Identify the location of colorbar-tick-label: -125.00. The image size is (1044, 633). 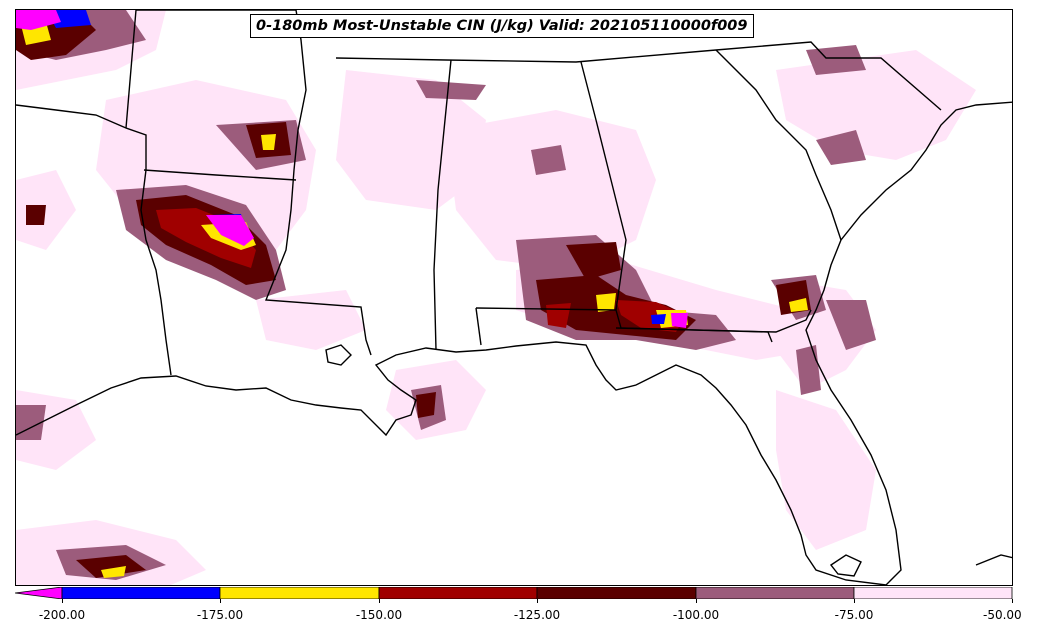
(537, 615).